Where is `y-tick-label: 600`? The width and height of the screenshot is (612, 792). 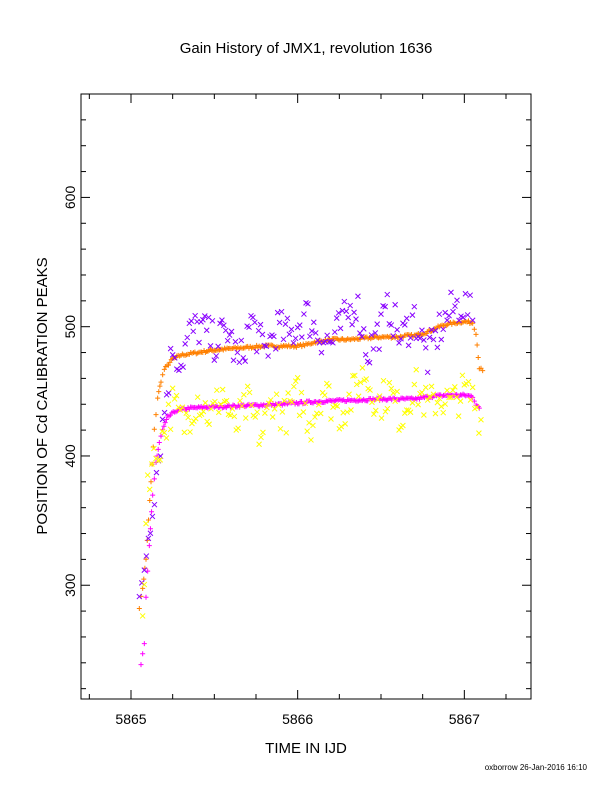
y-tick-label: 600 is located at coordinates (70, 198).